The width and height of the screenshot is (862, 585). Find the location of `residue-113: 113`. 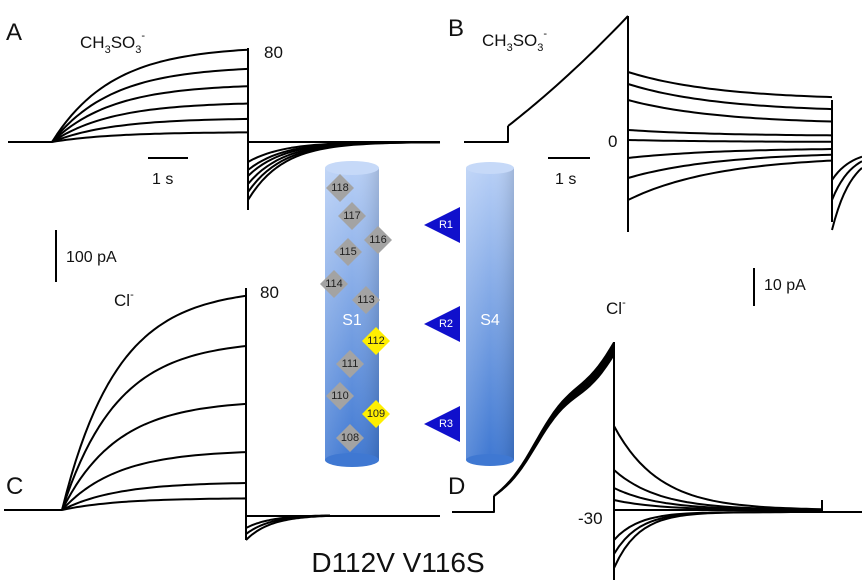

residue-113: 113 is located at coordinates (366, 300).